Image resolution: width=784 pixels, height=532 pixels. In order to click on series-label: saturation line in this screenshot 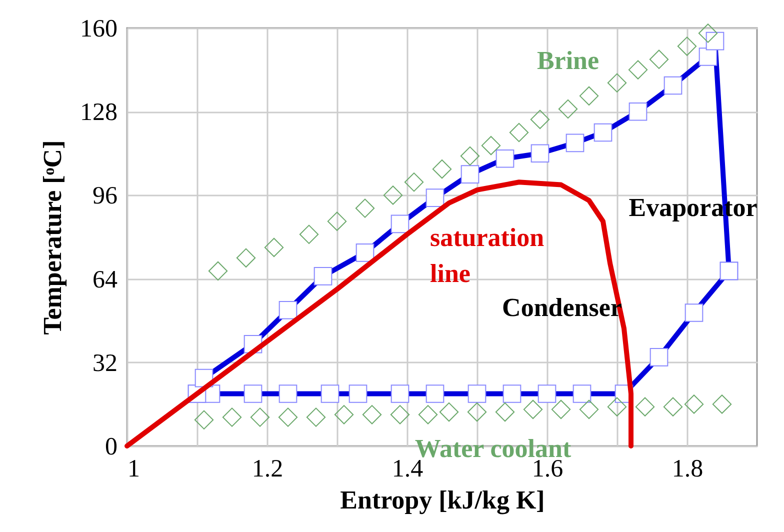, I will do `click(487, 255)`.